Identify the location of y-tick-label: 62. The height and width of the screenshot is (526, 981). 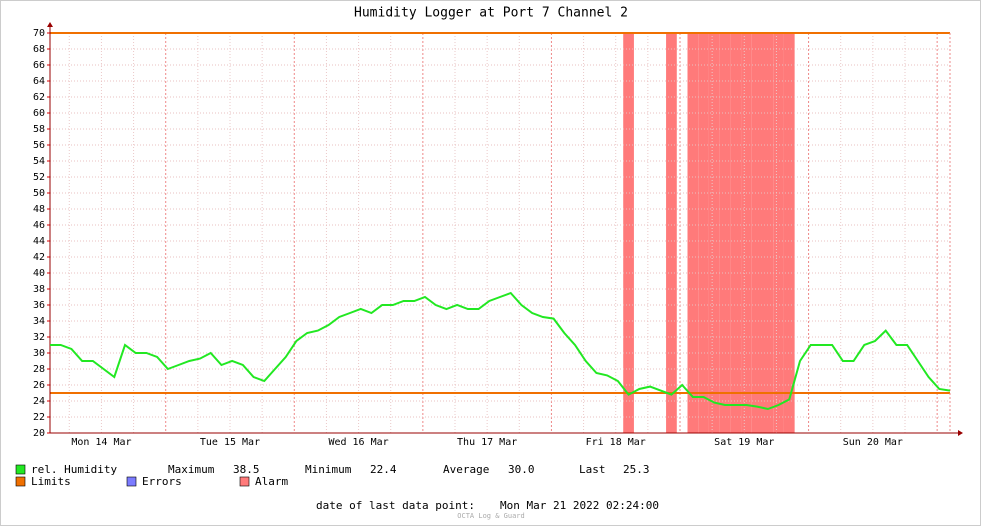
(39, 97).